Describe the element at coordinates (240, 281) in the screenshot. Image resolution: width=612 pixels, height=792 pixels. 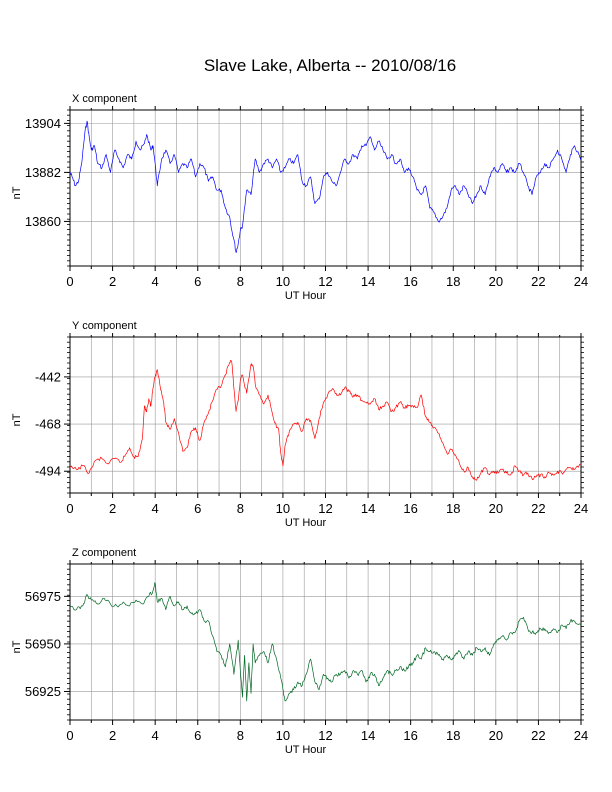
I see `x-x-tick-label: 8` at that location.